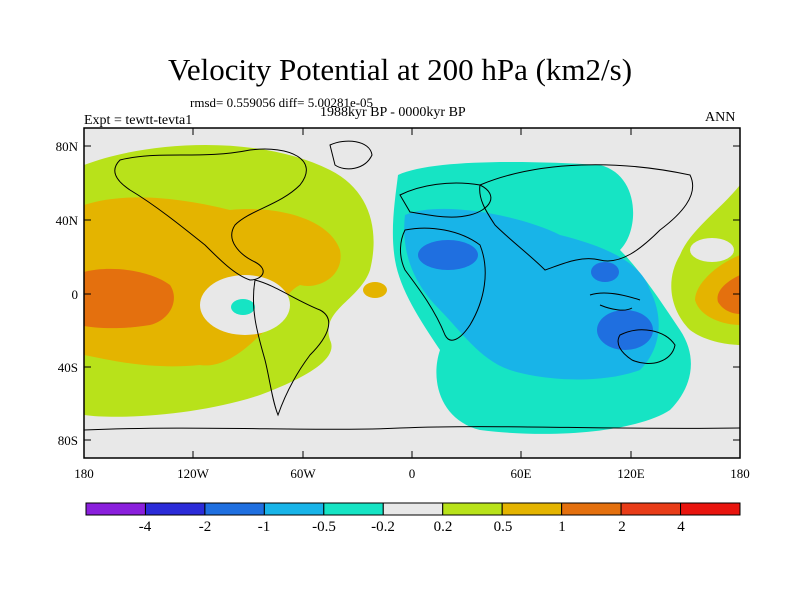  What do you see at coordinates (303, 473) in the screenshot?
I see `x-tick-label: 60W` at bounding box center [303, 473].